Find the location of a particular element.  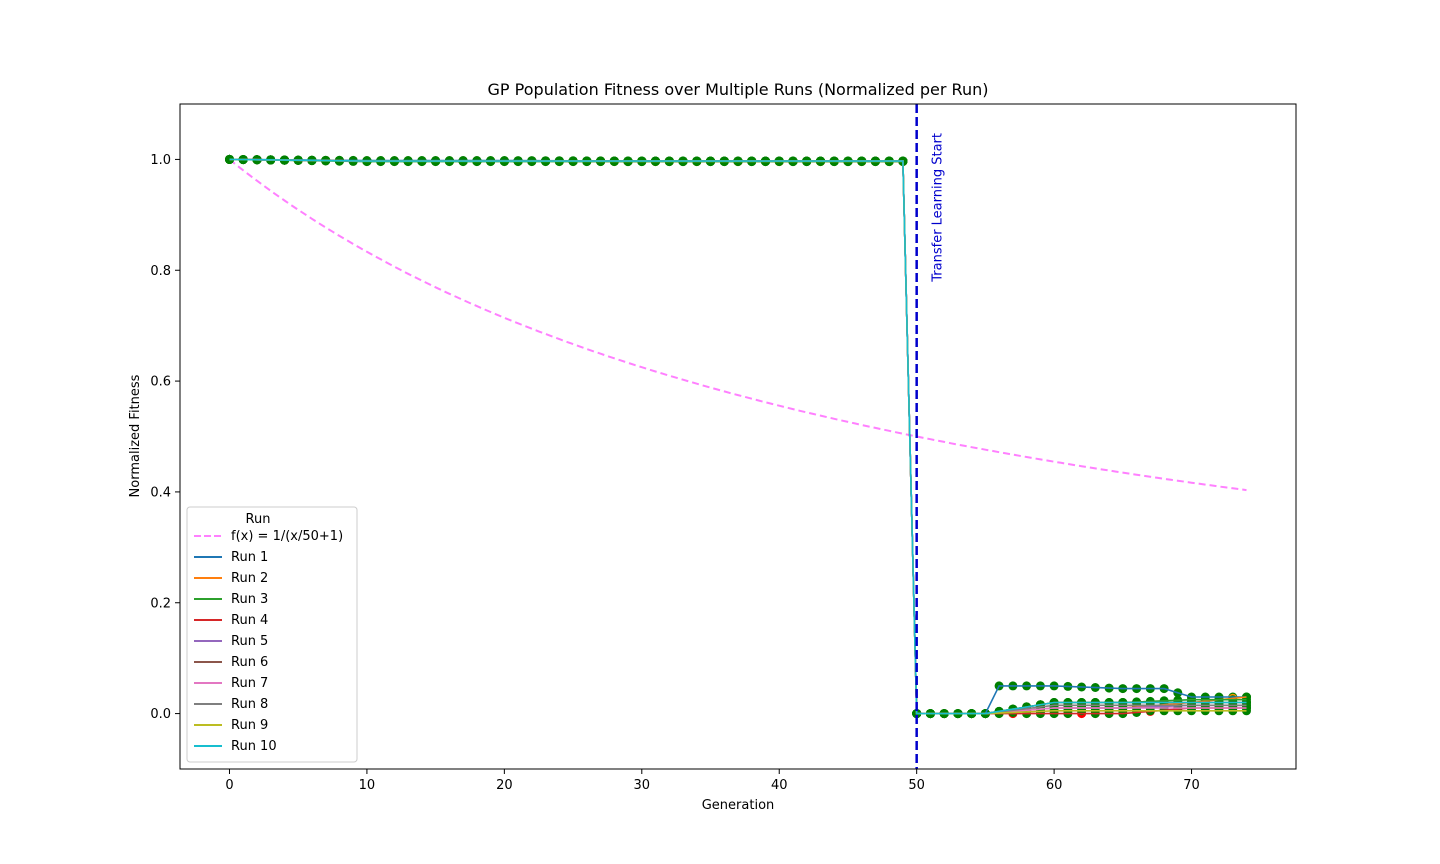

legend-box is located at coordinates (272, 634).